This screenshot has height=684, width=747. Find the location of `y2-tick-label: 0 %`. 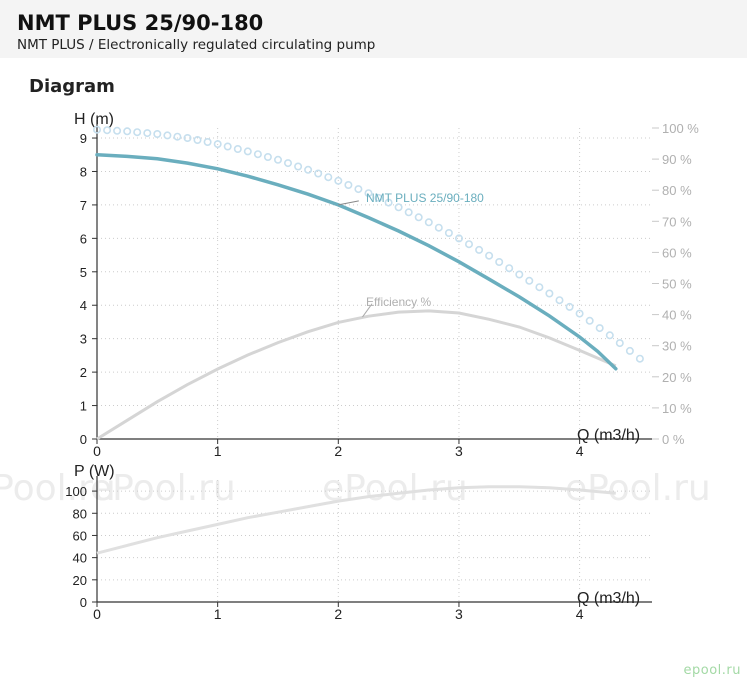

y2-tick-label: 0 % is located at coordinates (673, 439).